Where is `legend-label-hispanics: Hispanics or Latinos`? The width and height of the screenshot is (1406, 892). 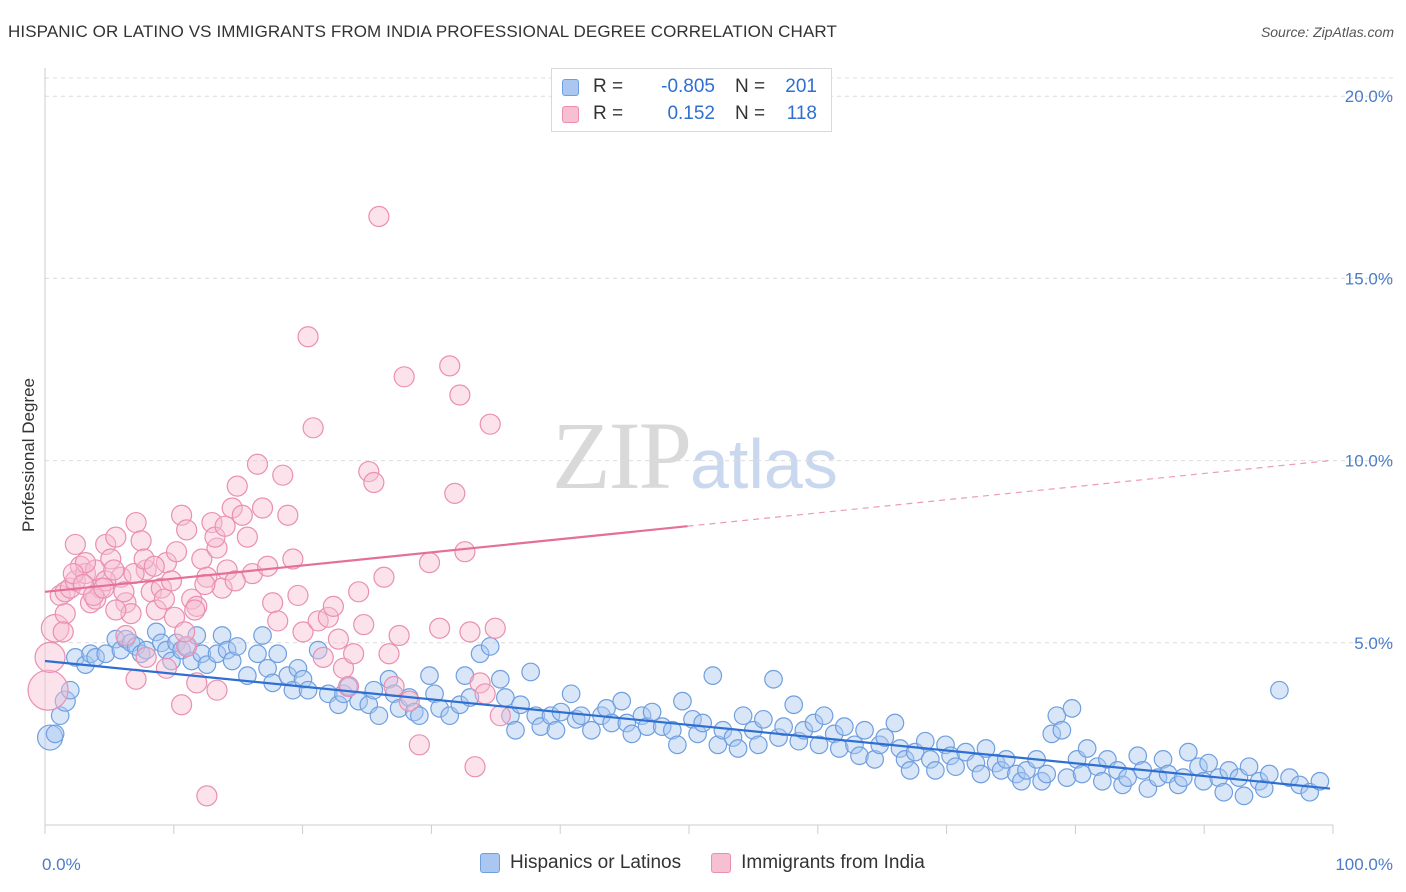 legend-label-hispanics: Hispanics or Latinos is located at coordinates (596, 862).